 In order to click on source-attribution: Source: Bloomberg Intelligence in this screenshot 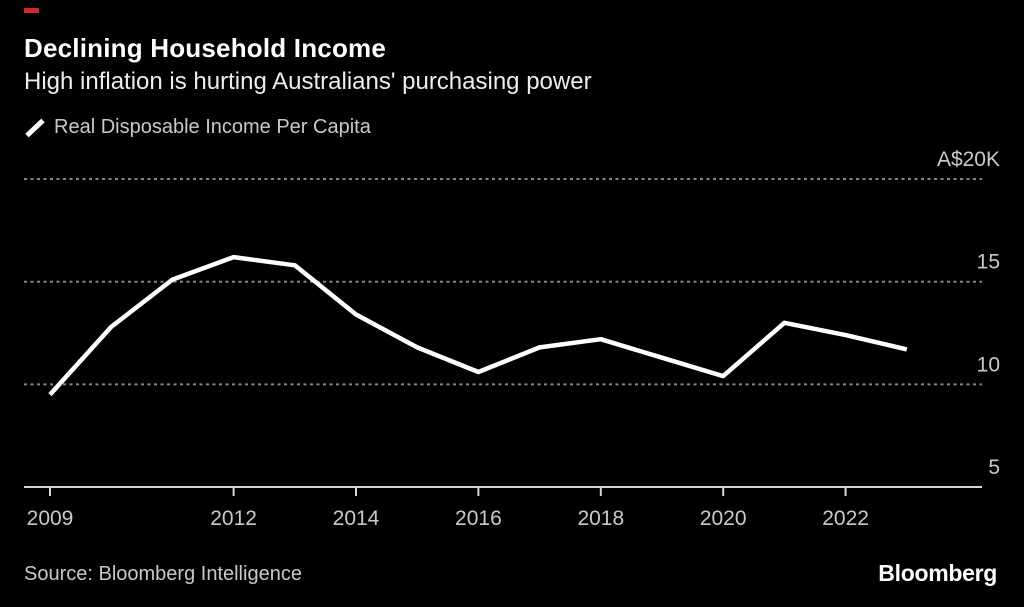, I will do `click(163, 574)`.